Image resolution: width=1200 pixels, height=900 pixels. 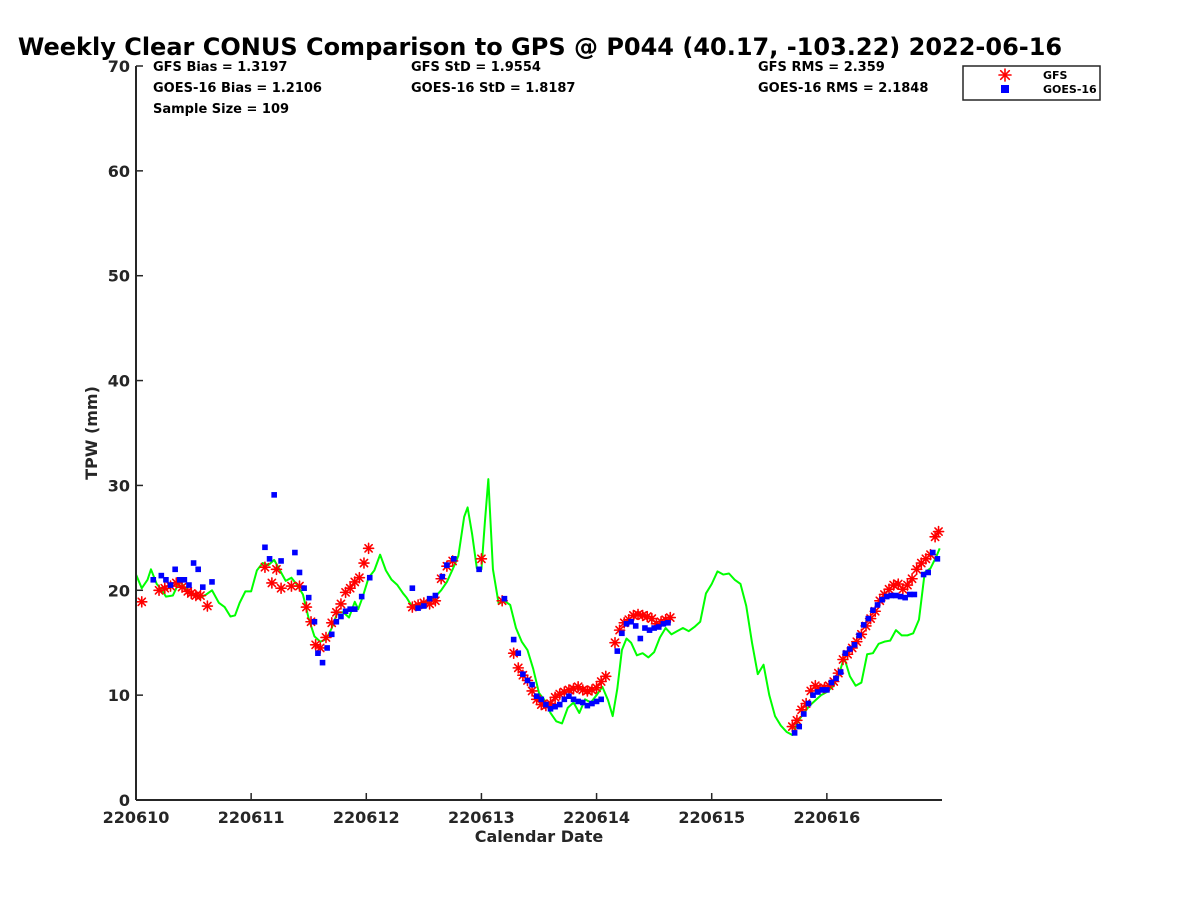 What do you see at coordinates (251, 817) in the screenshot?
I see `x-tick-label: 220611` at bounding box center [251, 817].